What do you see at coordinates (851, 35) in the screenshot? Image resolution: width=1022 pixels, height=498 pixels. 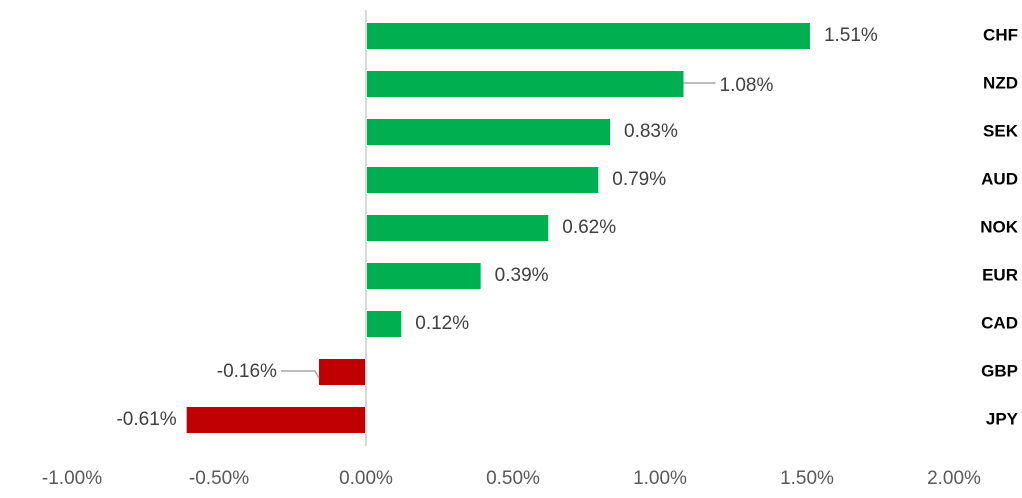 I see `data-label-chf: 1.51%` at bounding box center [851, 35].